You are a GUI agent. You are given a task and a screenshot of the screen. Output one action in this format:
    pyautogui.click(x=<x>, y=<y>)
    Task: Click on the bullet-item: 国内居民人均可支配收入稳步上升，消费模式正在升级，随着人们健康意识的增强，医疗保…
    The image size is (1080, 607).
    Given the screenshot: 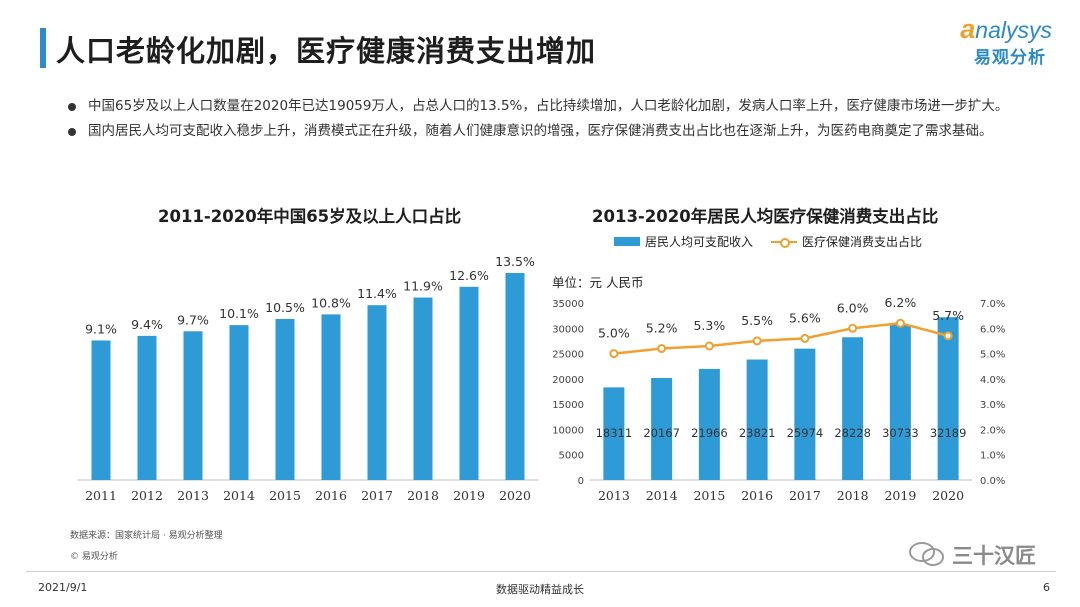 What is the action you would take?
    pyautogui.click(x=549, y=131)
    